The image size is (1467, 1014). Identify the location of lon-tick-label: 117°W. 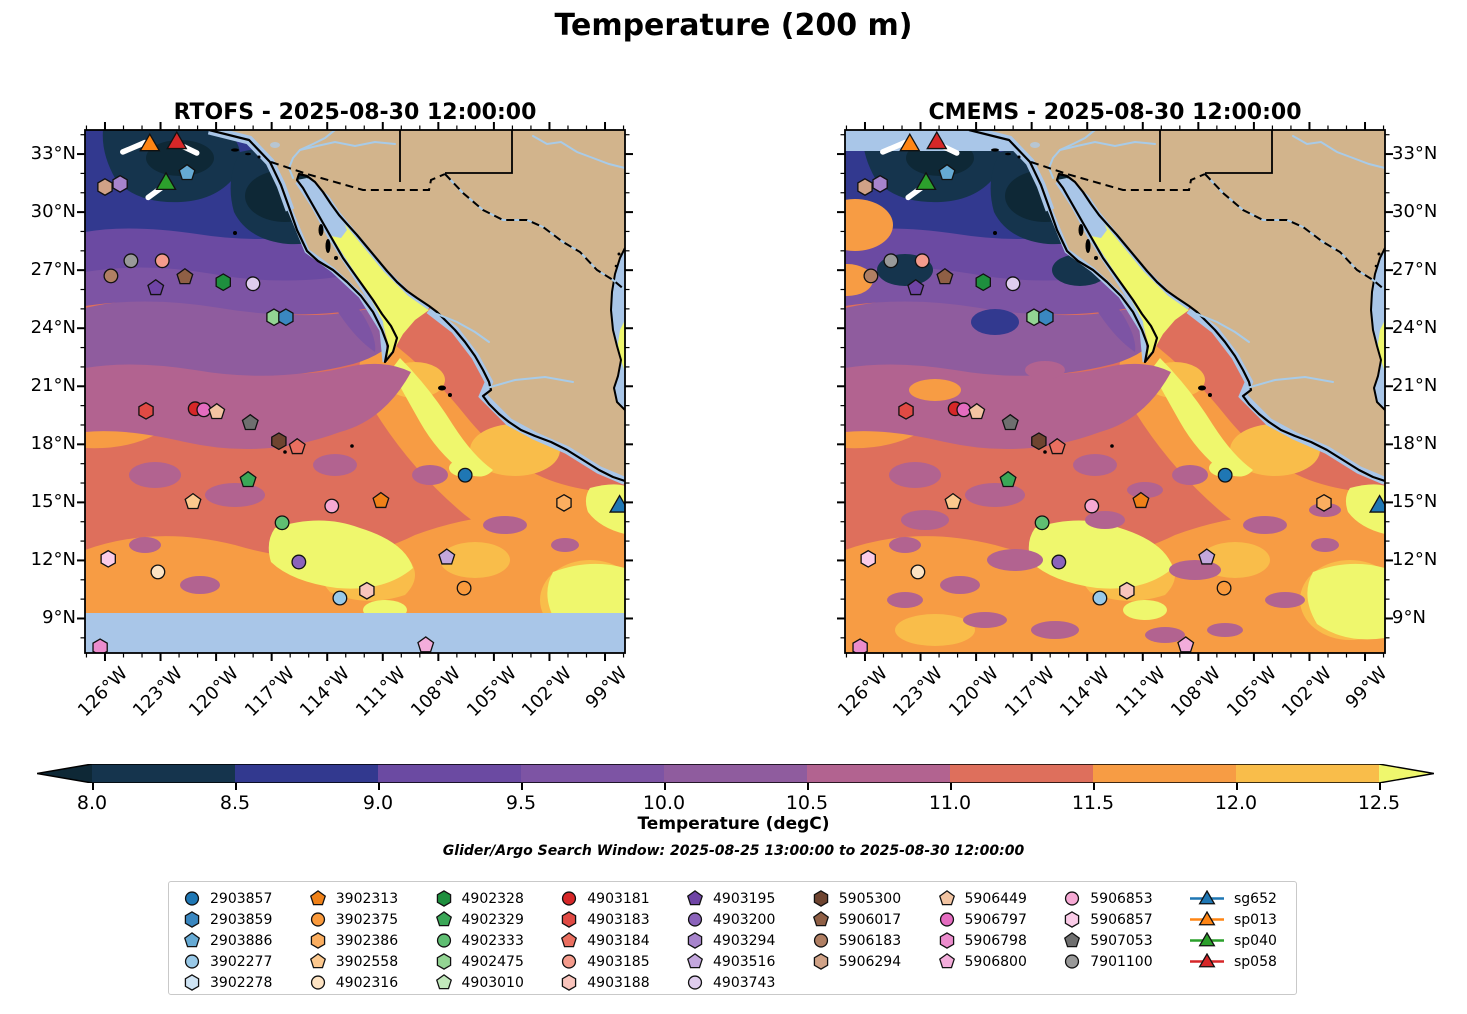
(269, 692).